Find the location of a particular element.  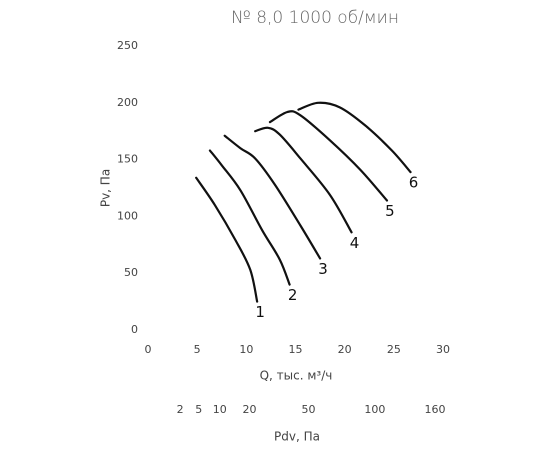

x2-tick-label: 20 is located at coordinates (249, 409).